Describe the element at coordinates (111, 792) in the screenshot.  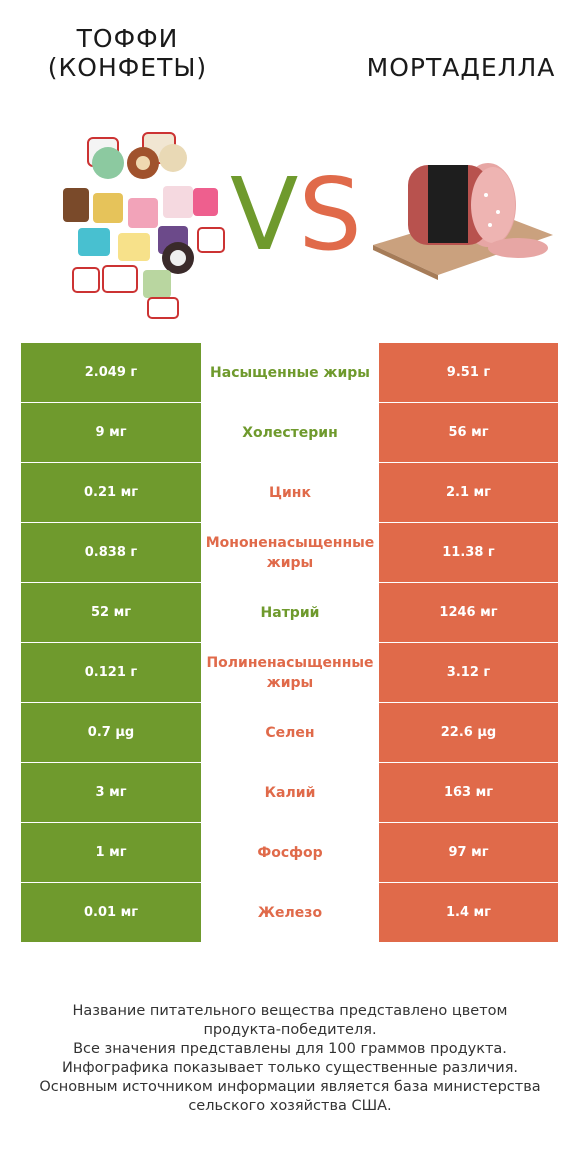
I see `left-value-cell: 3 мг` at that location.